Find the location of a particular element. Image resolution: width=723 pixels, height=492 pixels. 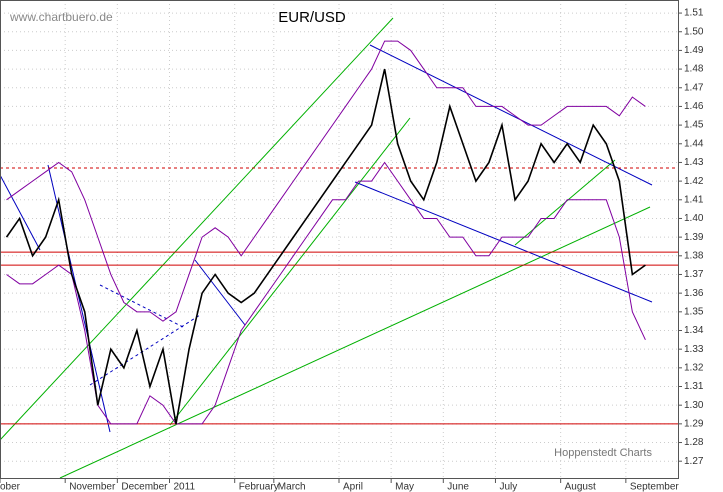

x-tick-label: December is located at coordinates (144, 487).